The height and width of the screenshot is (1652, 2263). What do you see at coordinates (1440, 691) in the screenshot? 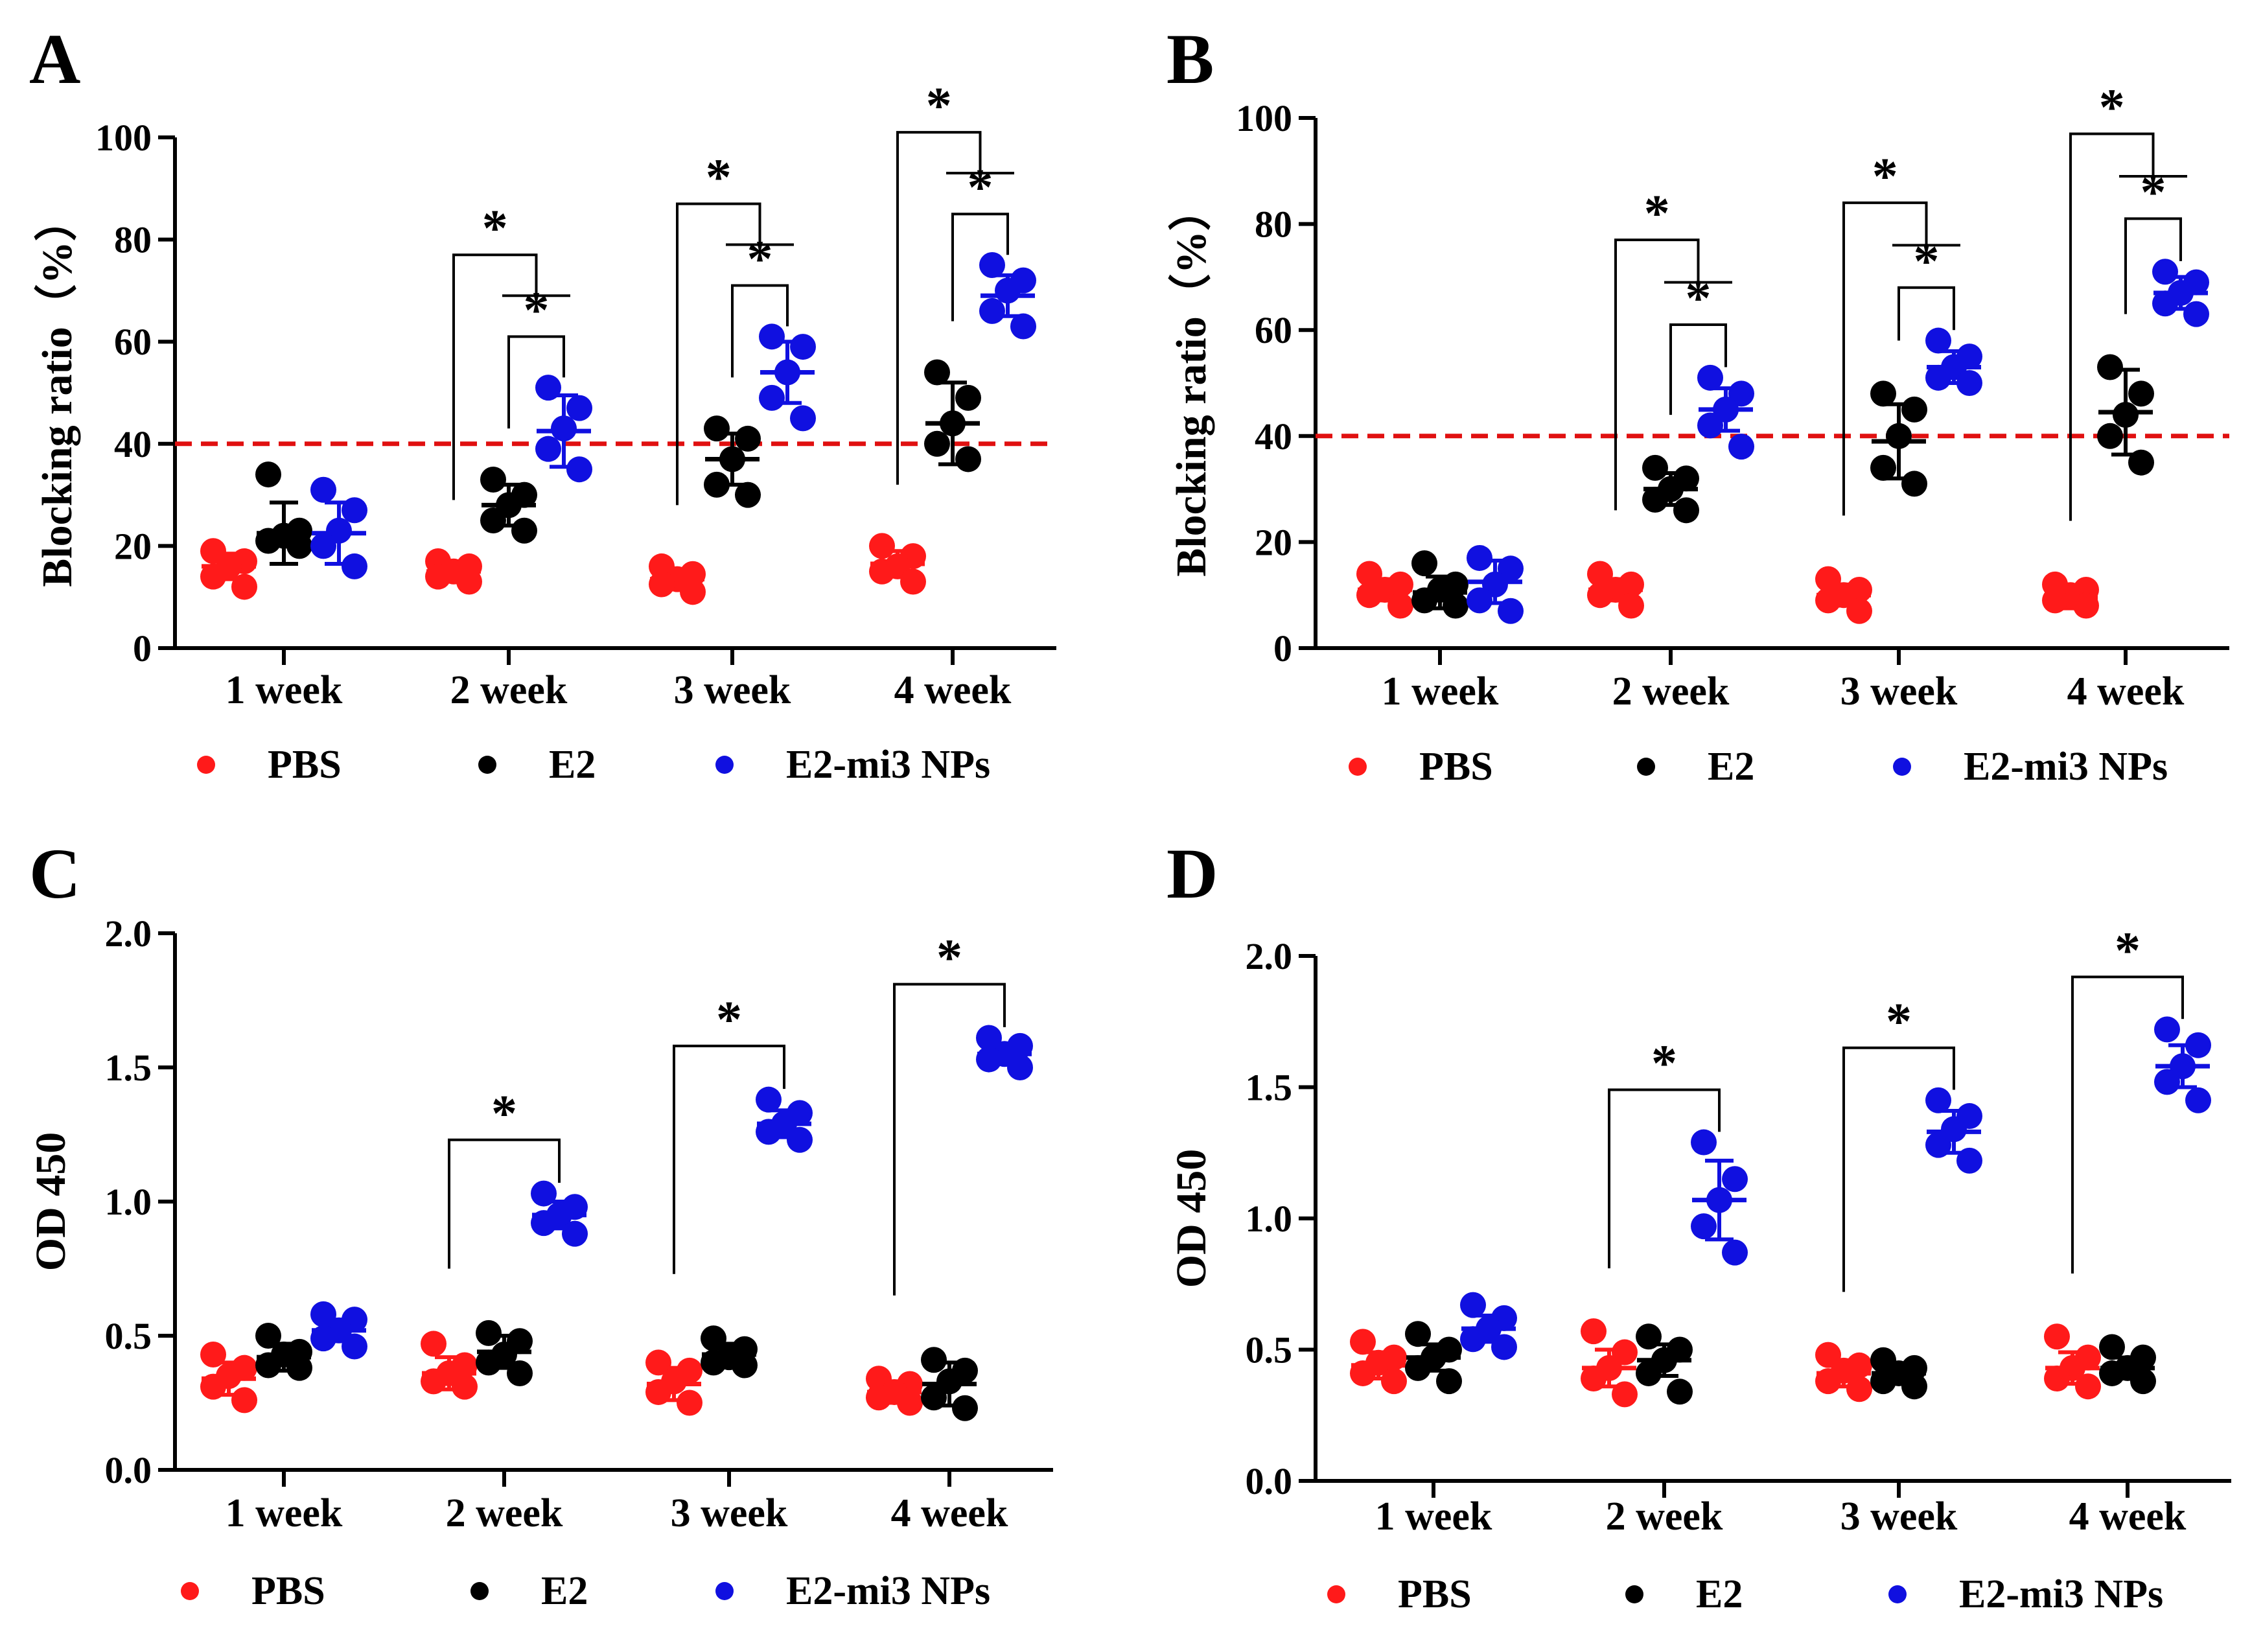
I see `x-tick-label: 1 week` at bounding box center [1440, 691].